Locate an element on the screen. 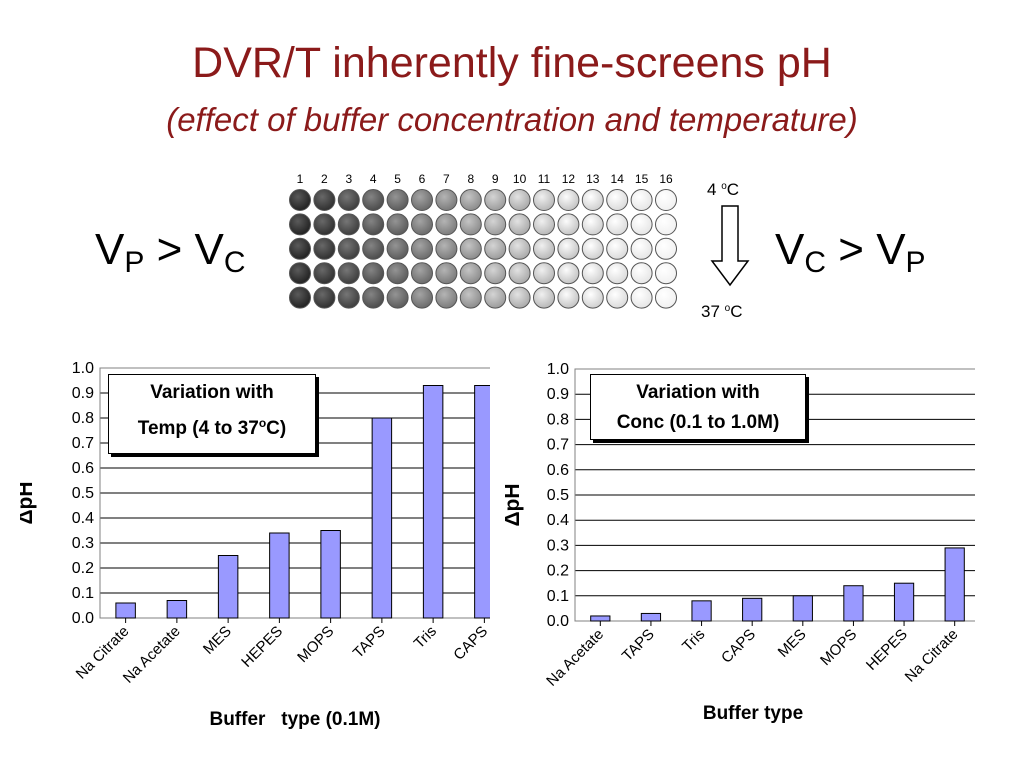 This screenshot has height=768, width=1024. temp-box-line2-pre: Temp (4 to 37 is located at coordinates (198, 428).